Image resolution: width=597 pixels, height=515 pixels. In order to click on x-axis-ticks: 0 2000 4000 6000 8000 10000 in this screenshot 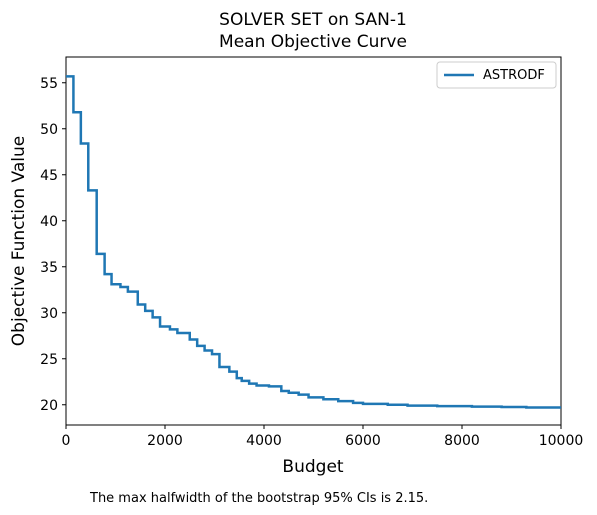, I will do `click(323, 437)`.